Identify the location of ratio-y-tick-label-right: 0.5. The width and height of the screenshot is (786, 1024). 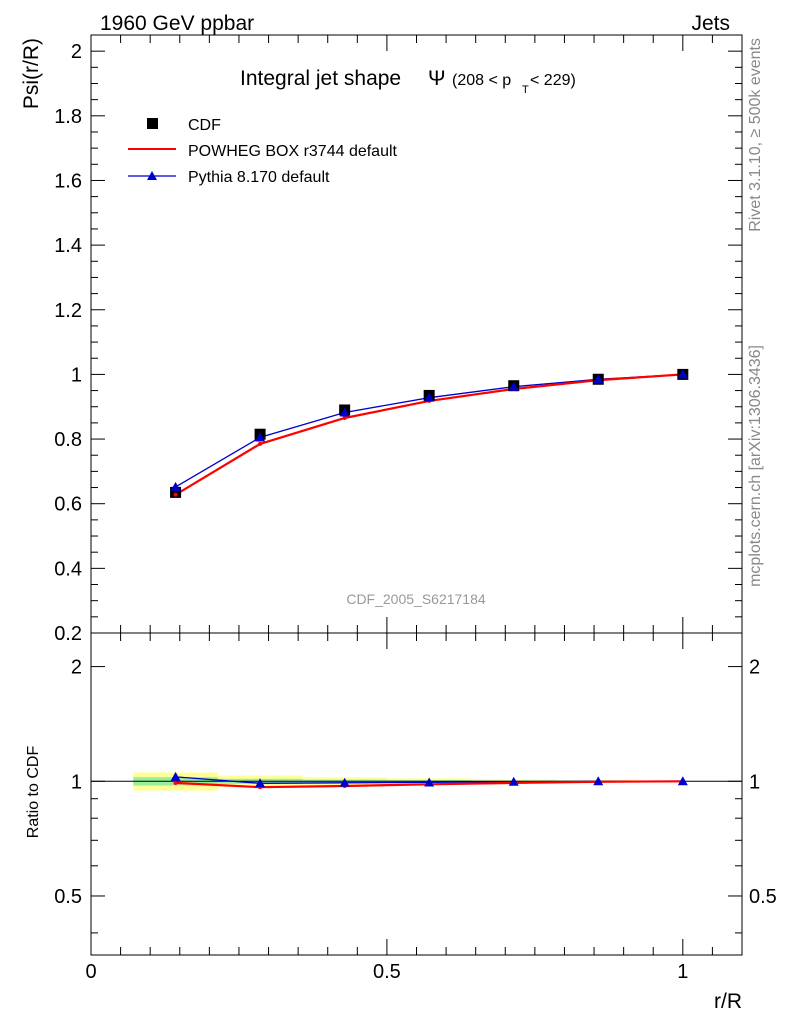
(763, 897).